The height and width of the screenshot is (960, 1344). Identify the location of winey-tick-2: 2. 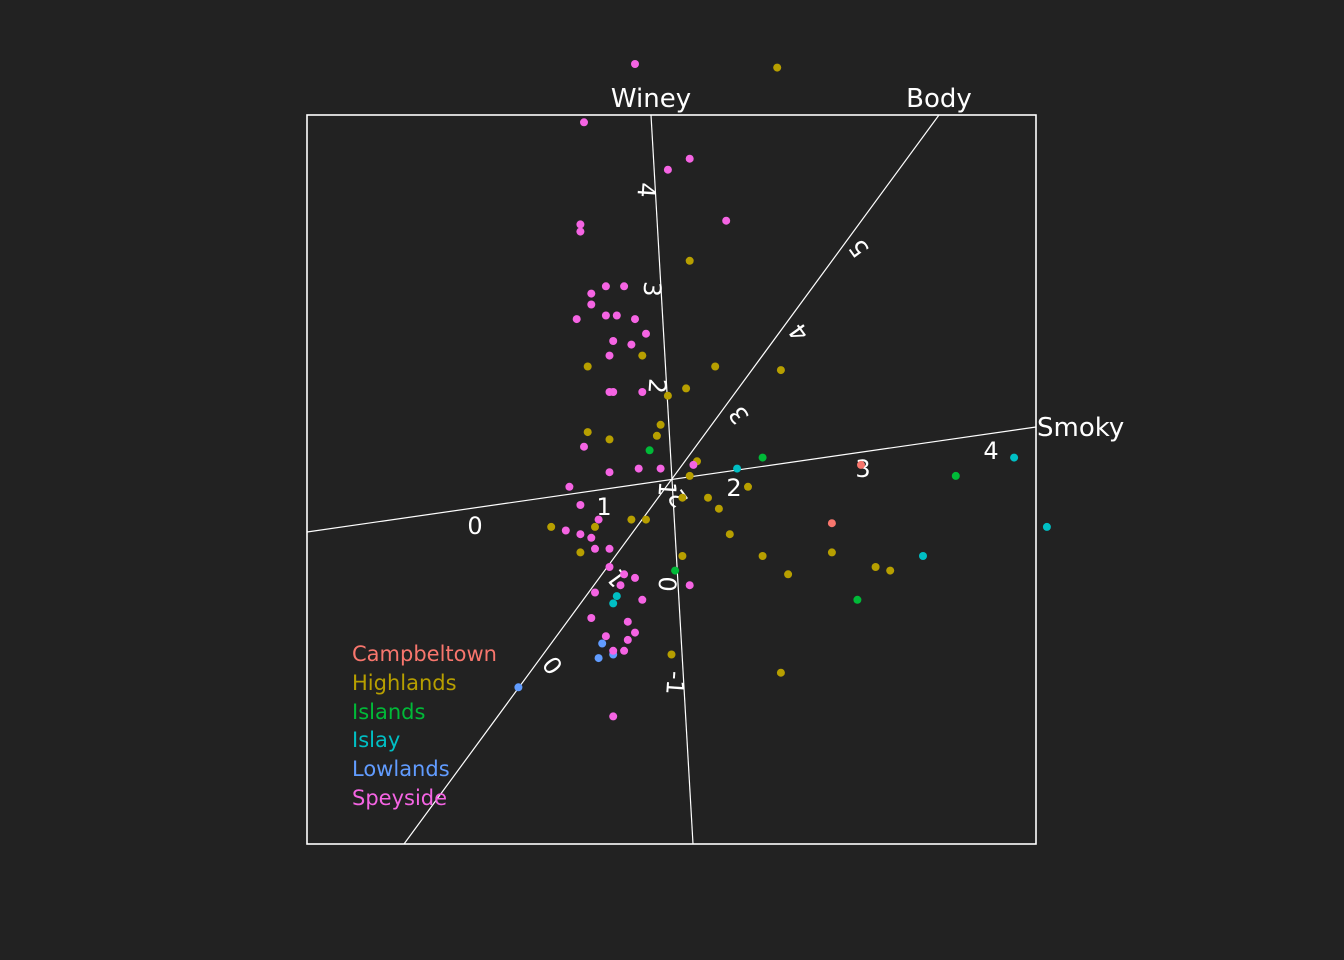
(657, 385).